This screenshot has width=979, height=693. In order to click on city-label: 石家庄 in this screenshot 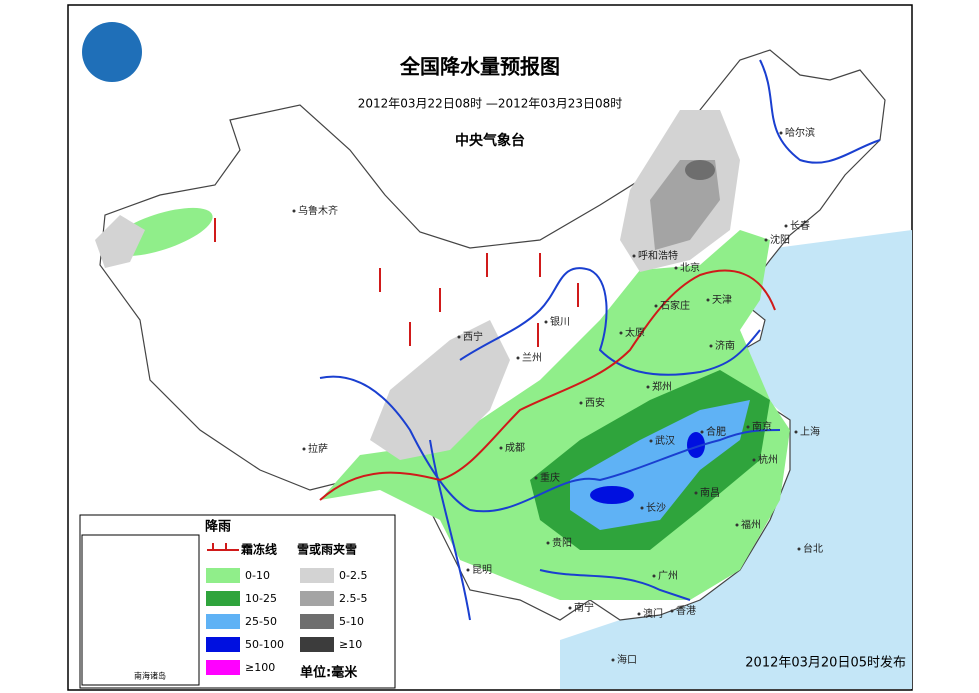, I will do `click(675, 305)`.